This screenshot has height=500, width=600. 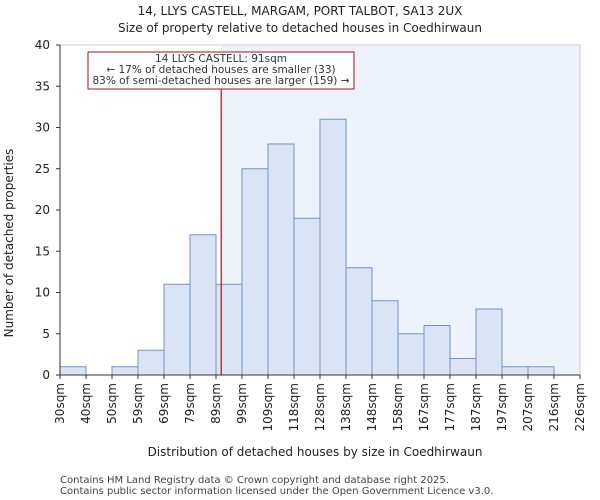 What do you see at coordinates (450, 407) in the screenshot?
I see `x-tick-label: 177sqm` at bounding box center [450, 407].